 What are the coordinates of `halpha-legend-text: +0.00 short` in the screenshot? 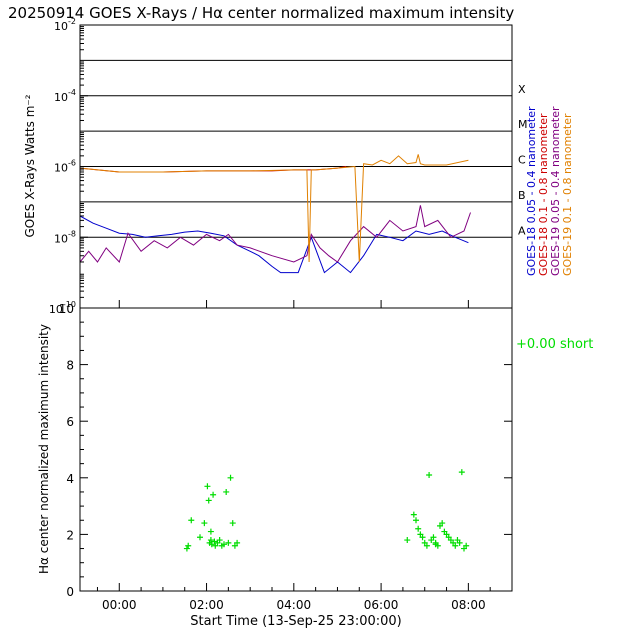 It's located at (554, 344).